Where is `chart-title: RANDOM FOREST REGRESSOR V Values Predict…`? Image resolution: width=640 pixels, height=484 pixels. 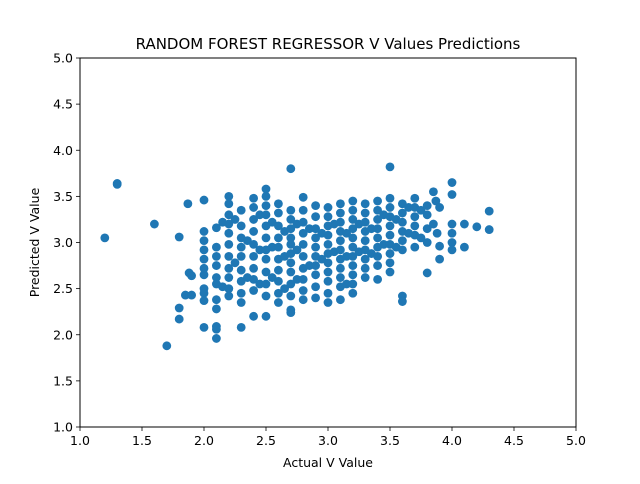
chart-title: RANDOM FOREST REGRESSOR V Values Predict… is located at coordinates (328, 44).